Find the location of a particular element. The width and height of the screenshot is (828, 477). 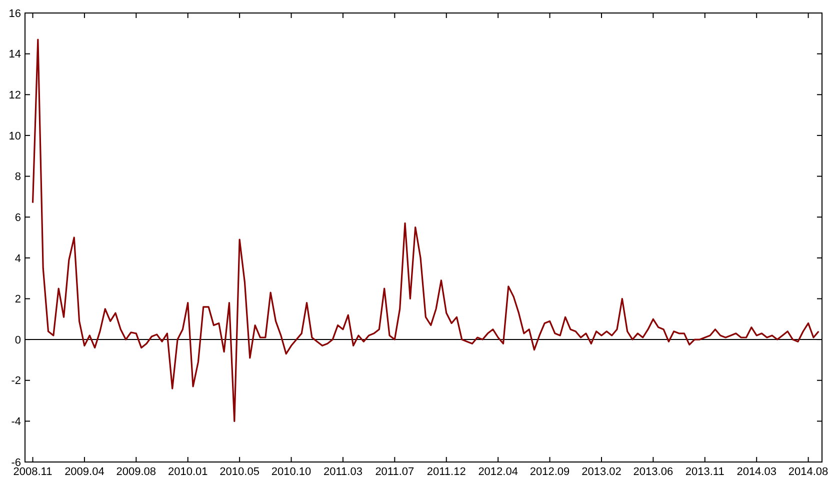

y-tick-label: 12 is located at coordinates (14, 95).